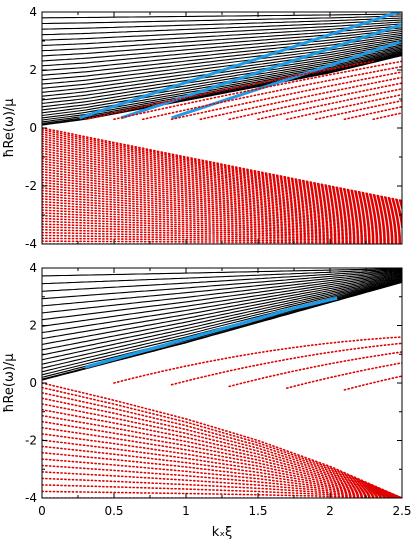 The height and width of the screenshot is (545, 415). I want to click on bottom-y-axis-label: ħRe(ω)/μ, so click(9, 382).